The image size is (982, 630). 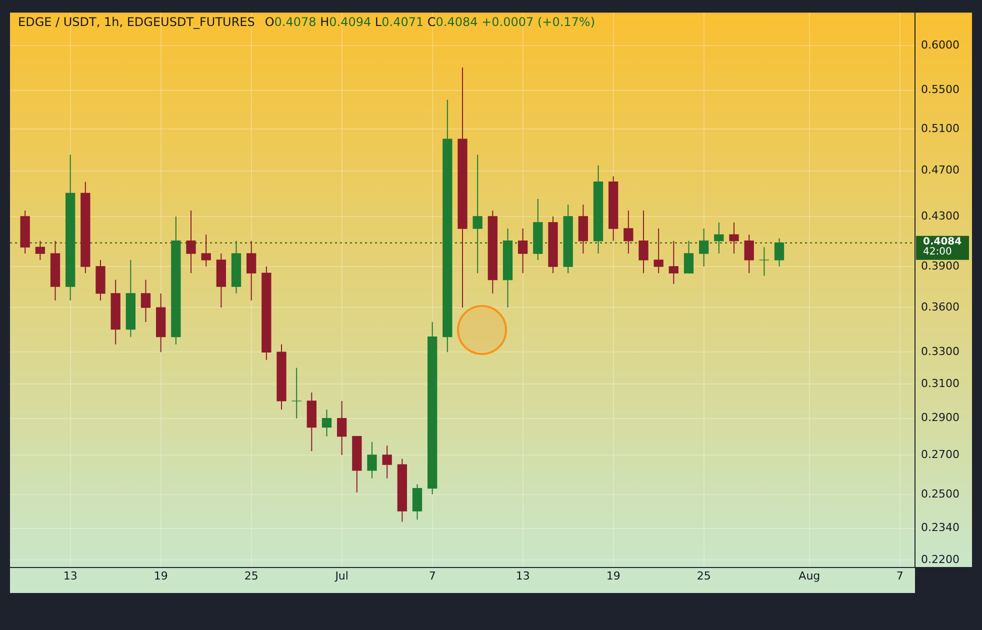 What do you see at coordinates (940, 265) in the screenshot?
I see `y-tick-label: 0.3900` at bounding box center [940, 265].